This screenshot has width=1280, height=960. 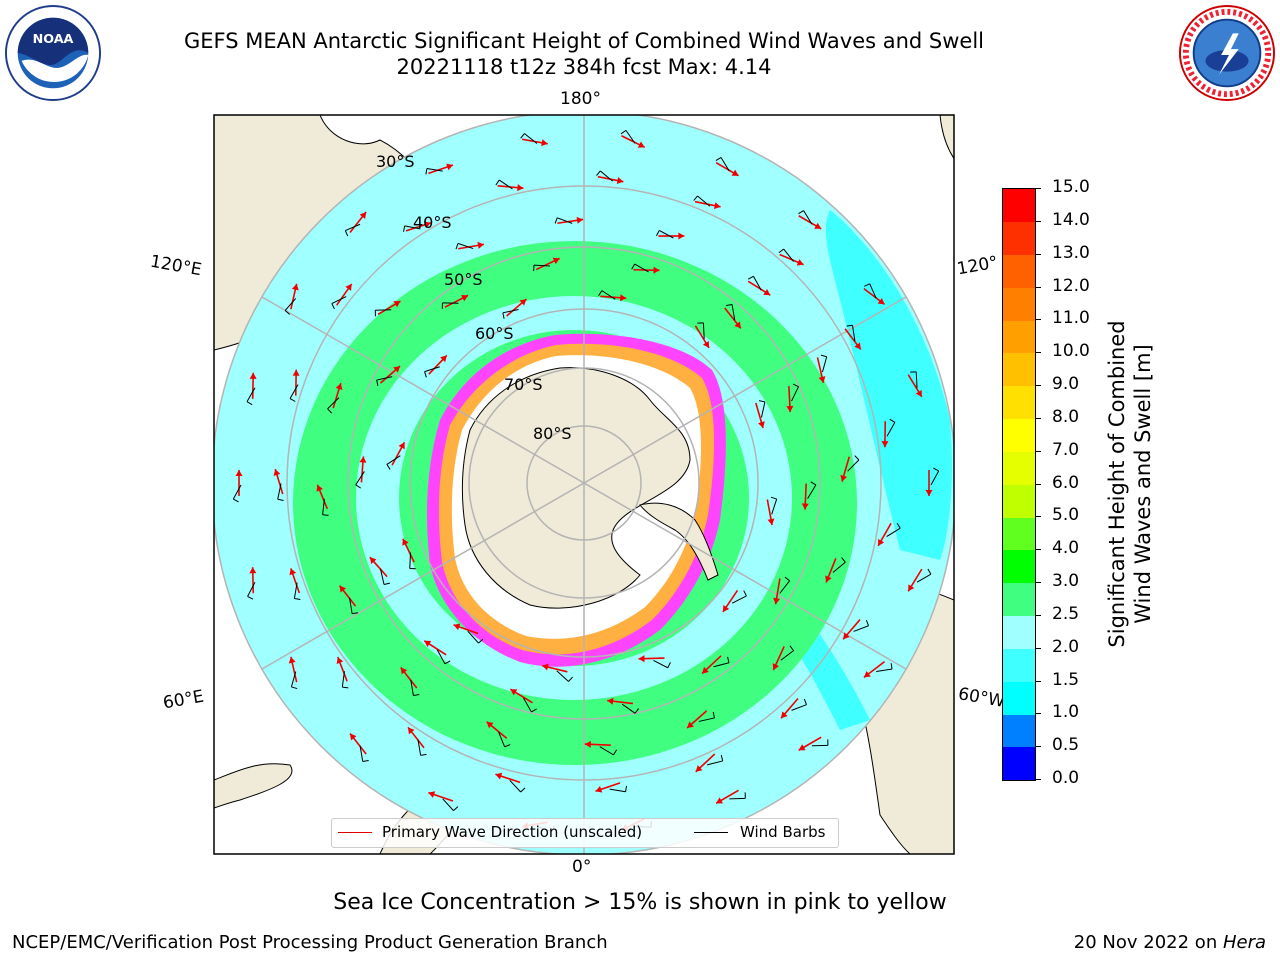 What do you see at coordinates (1117, 484) in the screenshot?
I see `colorbar-title-line1: Significant Height of Combined` at bounding box center [1117, 484].